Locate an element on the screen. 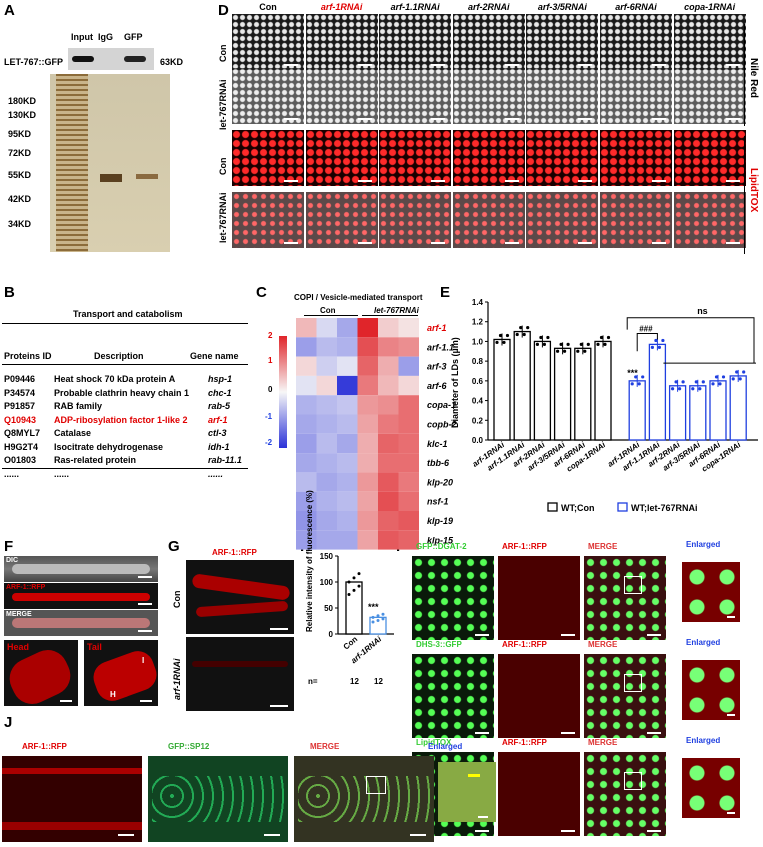 The height and width of the screenshot is (847, 763). j-enlarged-image is located at coordinates (467, 792).